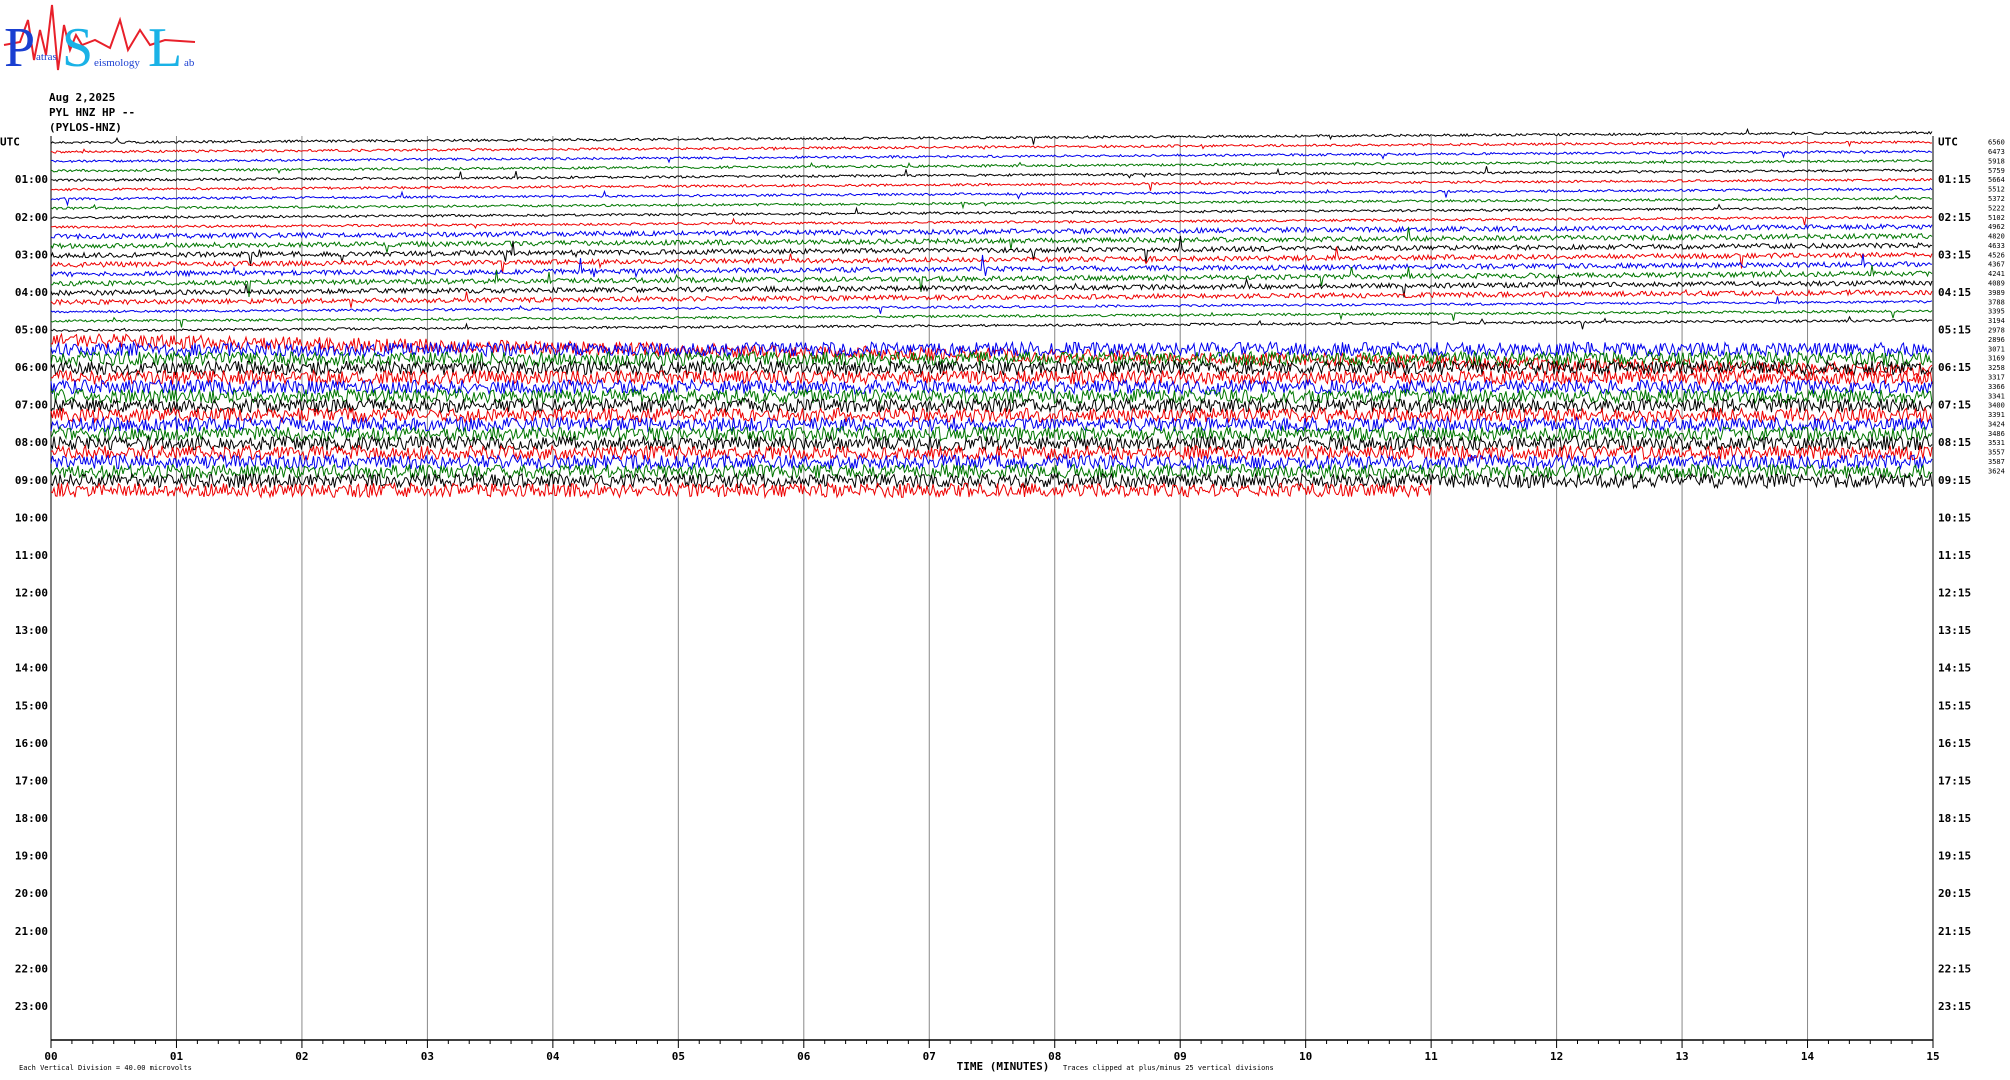 The height and width of the screenshot is (1080, 2010). I want to click on hour-label: 12:00, so click(31, 593).